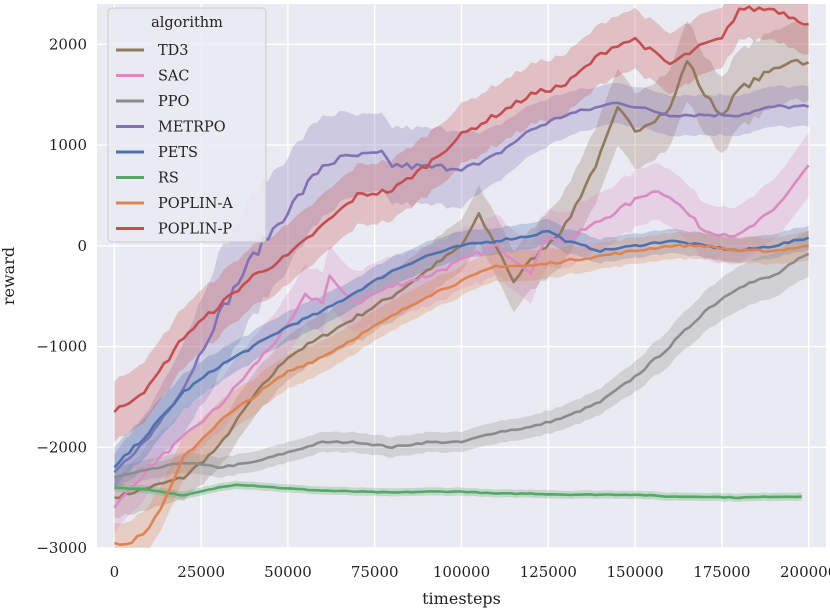 Image resolution: width=830 pixels, height=608 pixels. I want to click on y-tick-label: −1000, so click(61, 347).